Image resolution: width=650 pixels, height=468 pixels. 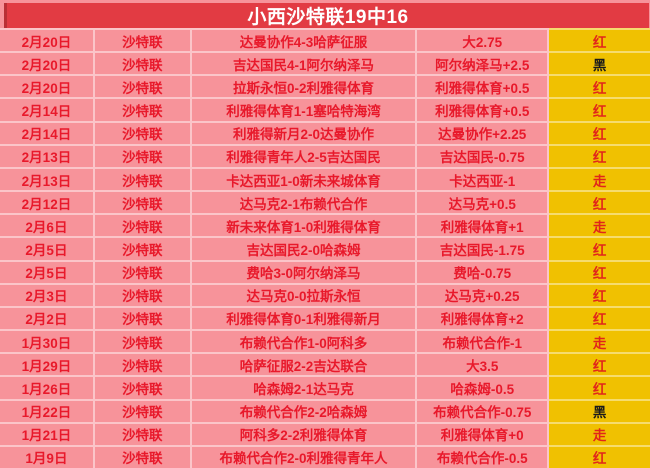 I want to click on table-row: 2月2日 沙特联 利雅得体育0-1利雅得新月 利雅得体育+2 红, so click(x=325, y=317).